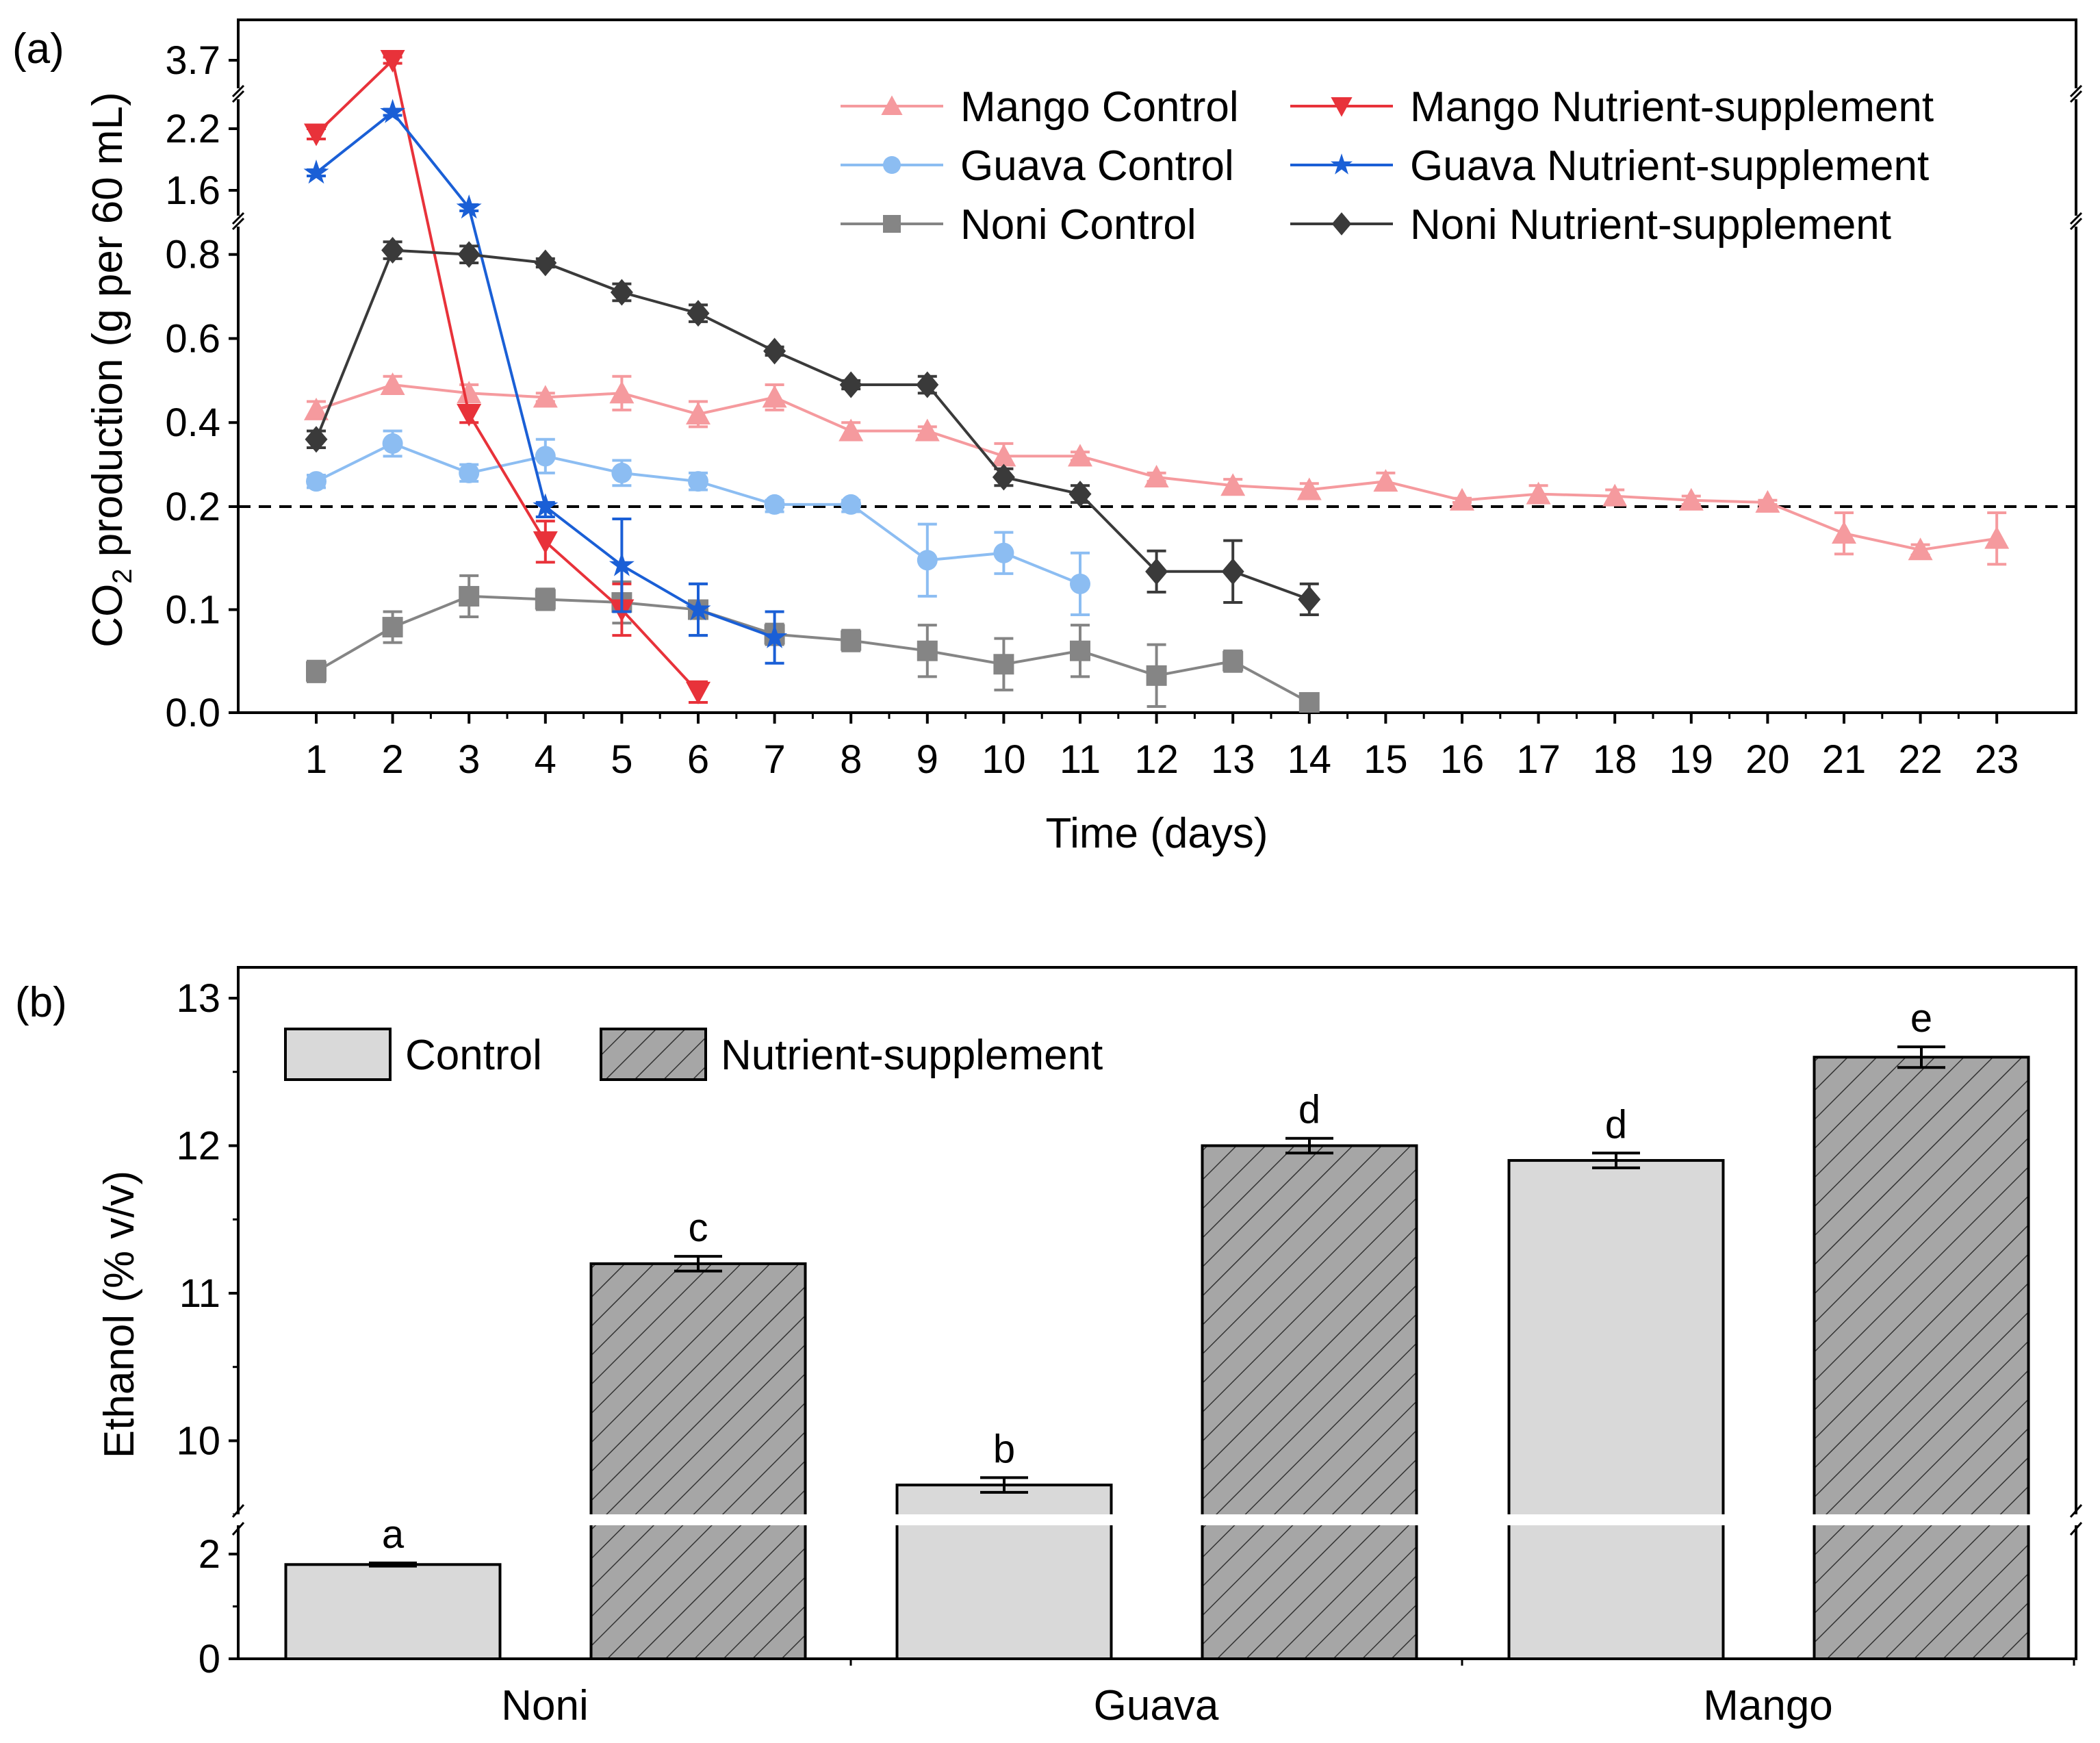 The width and height of the screenshot is (2100, 1743). Describe the element at coordinates (108, 330) in the screenshot. I see `y-axis-label-part: production (g per 60 mL)` at that location.